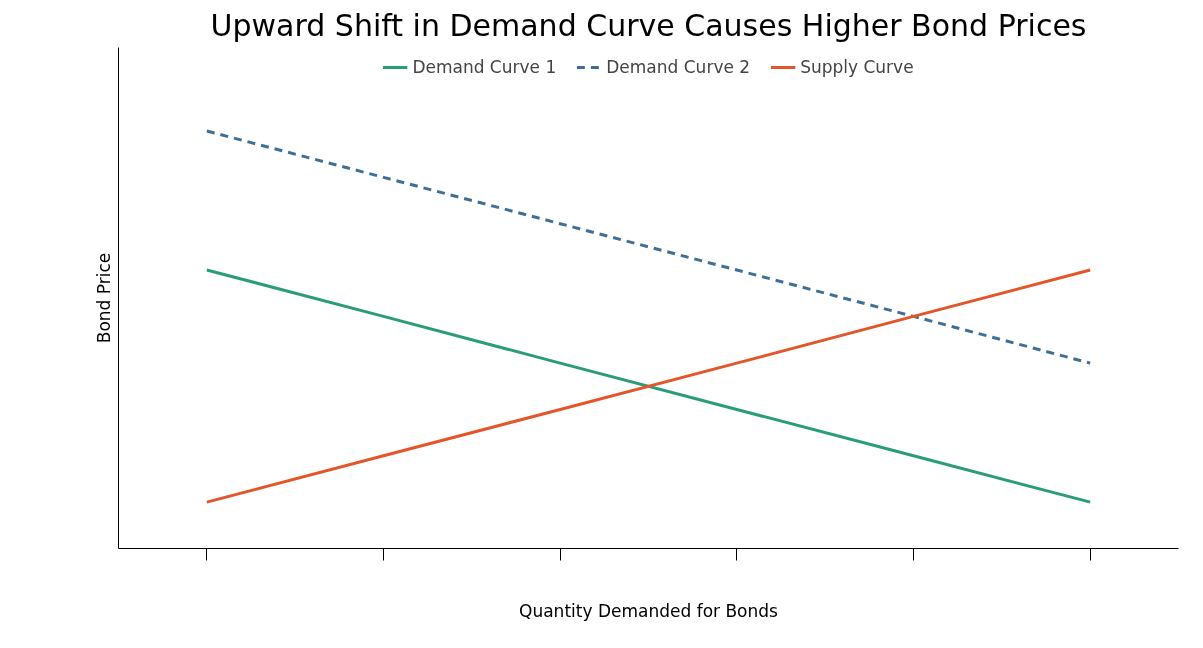 This screenshot has height=648, width=1203. Describe the element at coordinates (648, 25) in the screenshot. I see `chart-title: Upward Shift in Demand Curve Causes Higher Bond Prices` at that location.